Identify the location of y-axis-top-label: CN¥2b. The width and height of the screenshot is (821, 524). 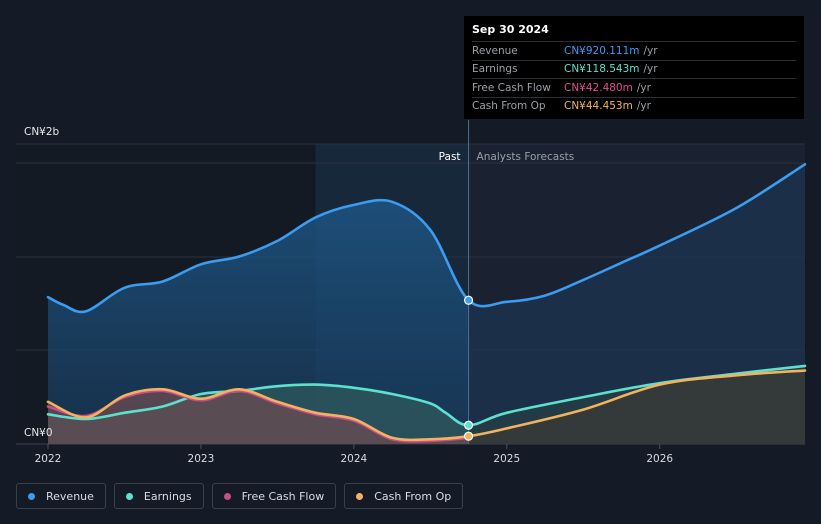
(42, 132).